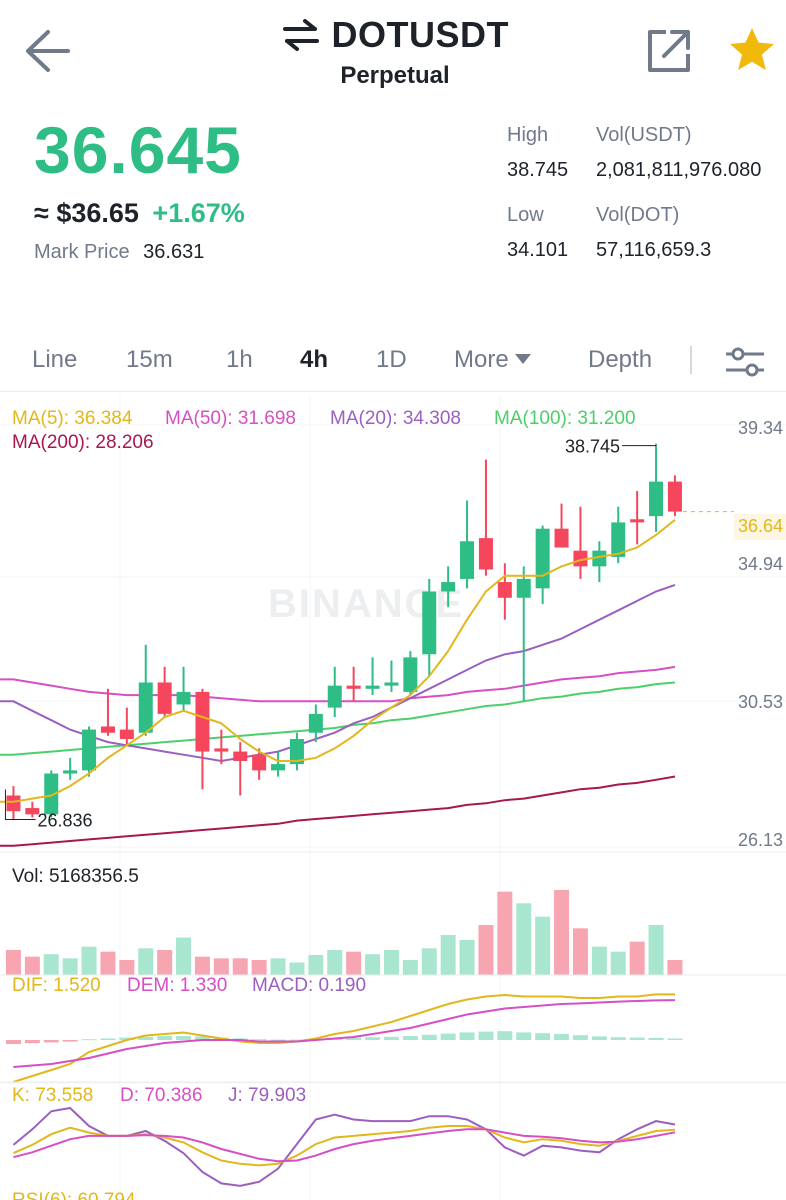  What do you see at coordinates (528, 135) in the screenshot?
I see `high-label: High` at bounding box center [528, 135].